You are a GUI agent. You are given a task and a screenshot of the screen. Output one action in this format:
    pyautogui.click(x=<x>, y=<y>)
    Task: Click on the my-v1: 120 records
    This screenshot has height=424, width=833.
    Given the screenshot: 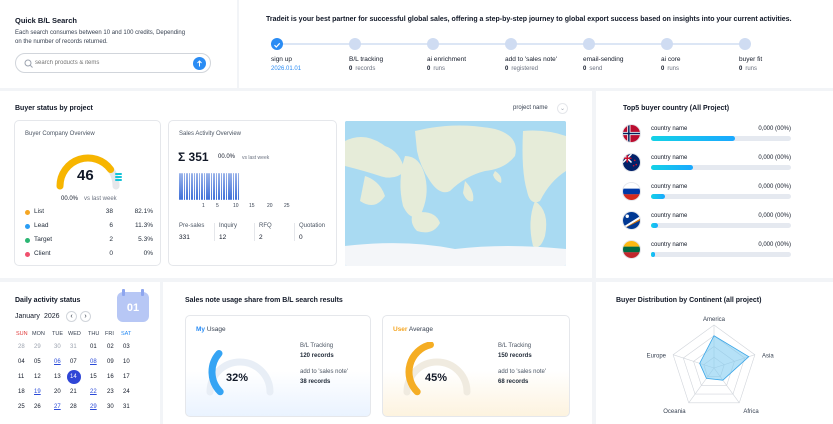 What is the action you would take?
    pyautogui.click(x=317, y=356)
    